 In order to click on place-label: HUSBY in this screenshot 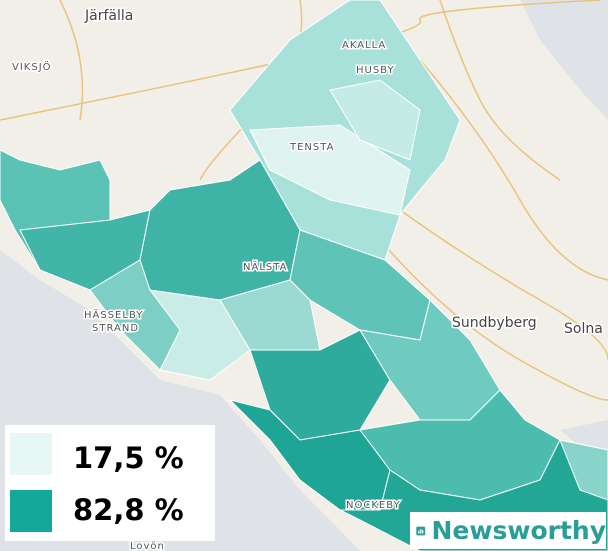, I will do `click(375, 70)`.